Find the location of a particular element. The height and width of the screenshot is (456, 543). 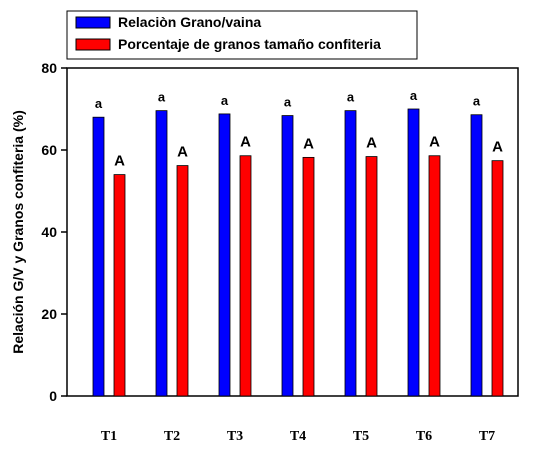

y-tick-label: 0 is located at coordinates (53, 396).